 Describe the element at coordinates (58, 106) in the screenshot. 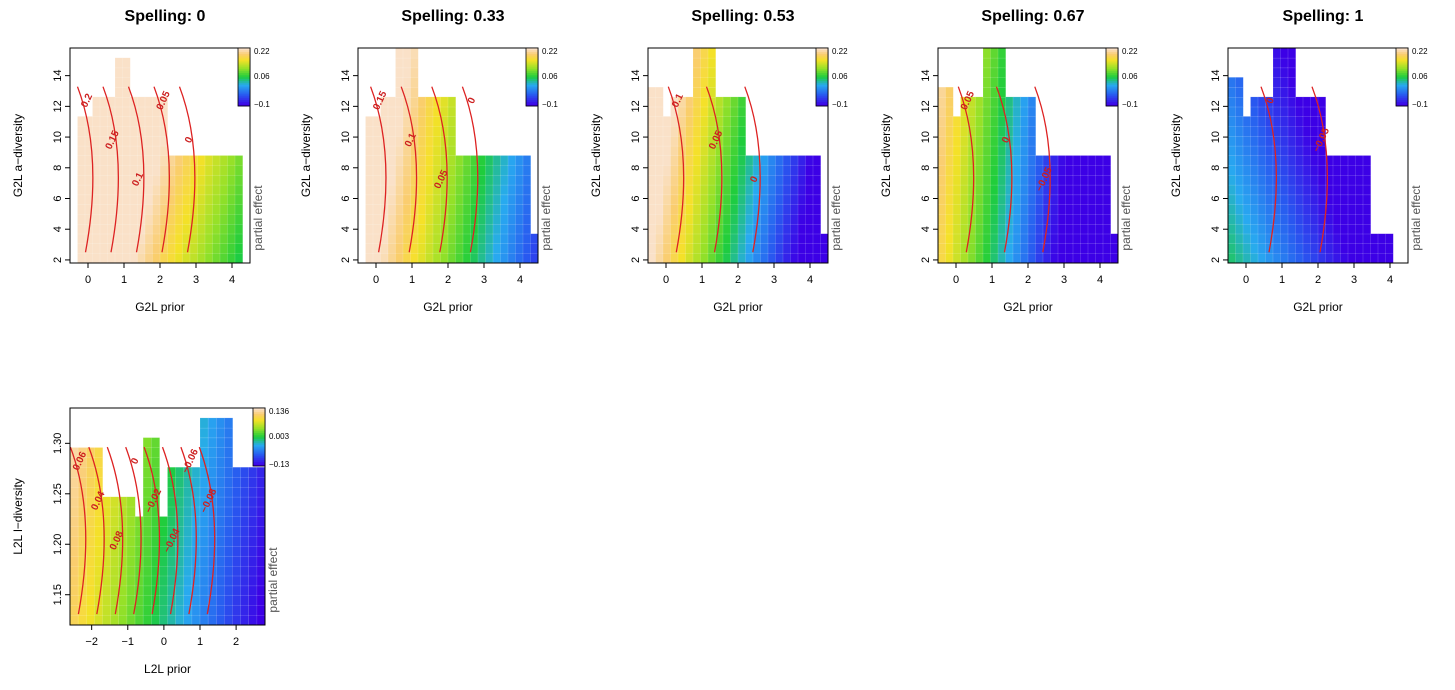

I see `y-tick-label: 12` at that location.